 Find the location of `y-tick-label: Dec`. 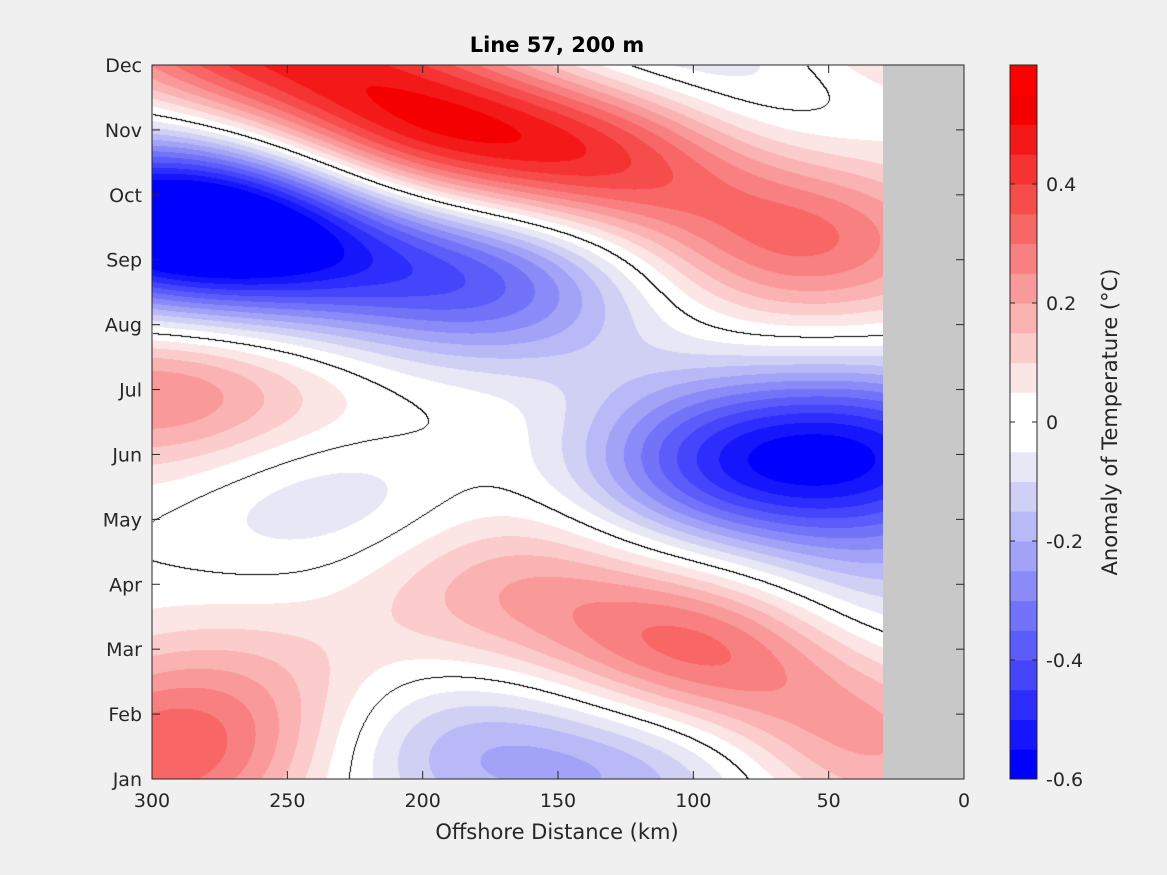

y-tick-label: Dec is located at coordinates (123, 66).